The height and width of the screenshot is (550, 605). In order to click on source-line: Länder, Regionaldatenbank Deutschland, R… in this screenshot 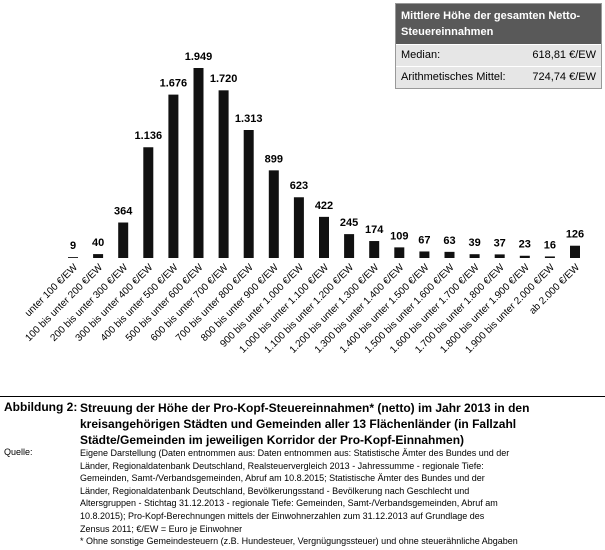, I will do `click(282, 465)`.